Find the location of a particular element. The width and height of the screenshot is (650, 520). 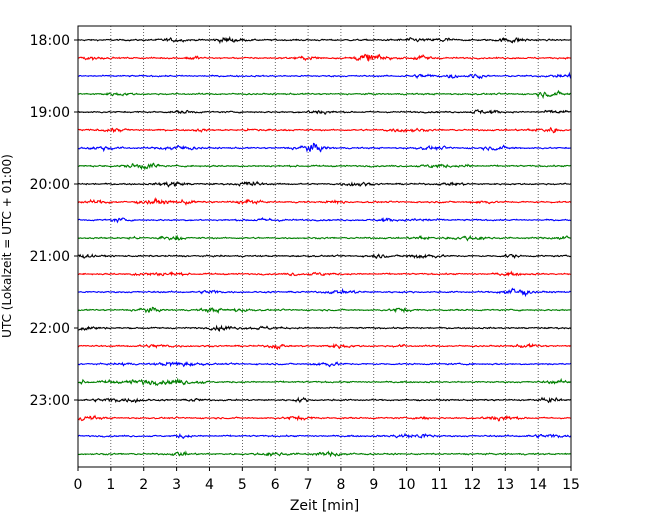

x-tick-label: 8 is located at coordinates (340, 485).